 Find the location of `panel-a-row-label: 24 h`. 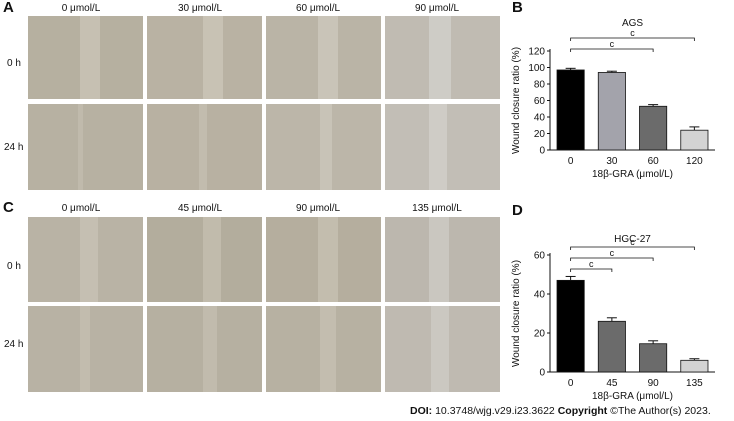

panel-a-row-label: 24 h is located at coordinates (14, 147).